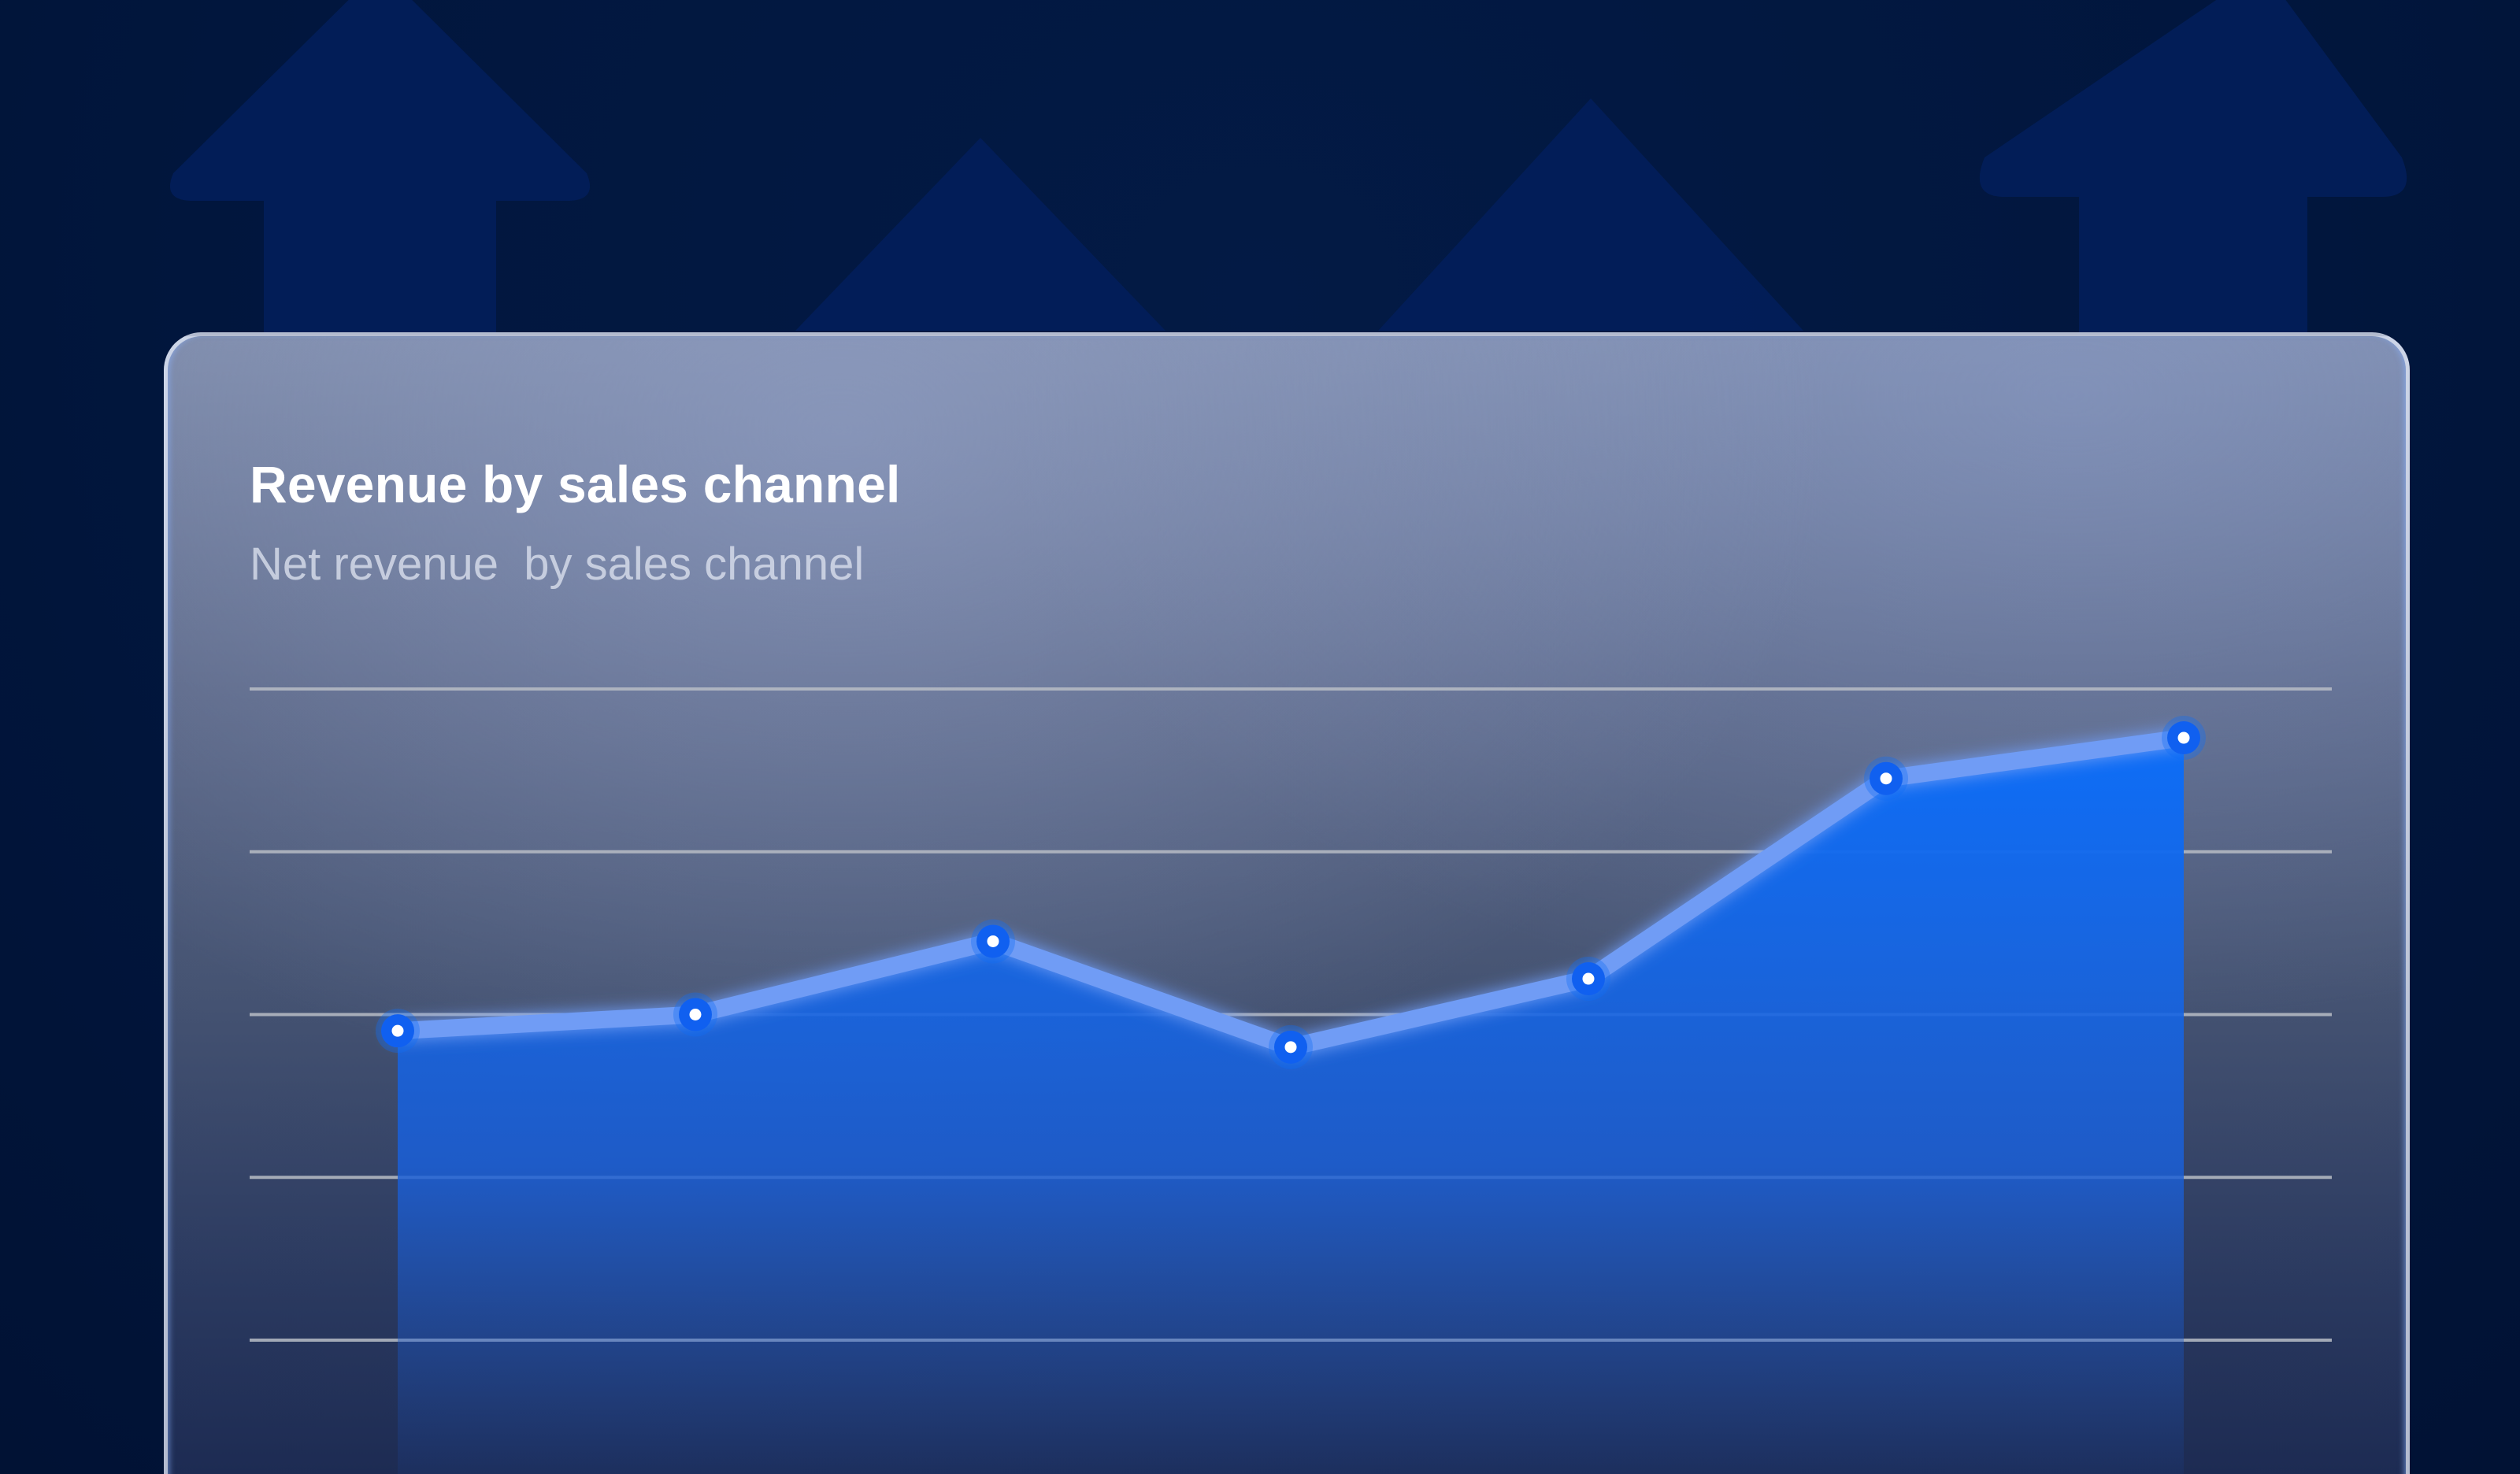  I want to click on chart-title: Revenue by sales channel, so click(575, 484).